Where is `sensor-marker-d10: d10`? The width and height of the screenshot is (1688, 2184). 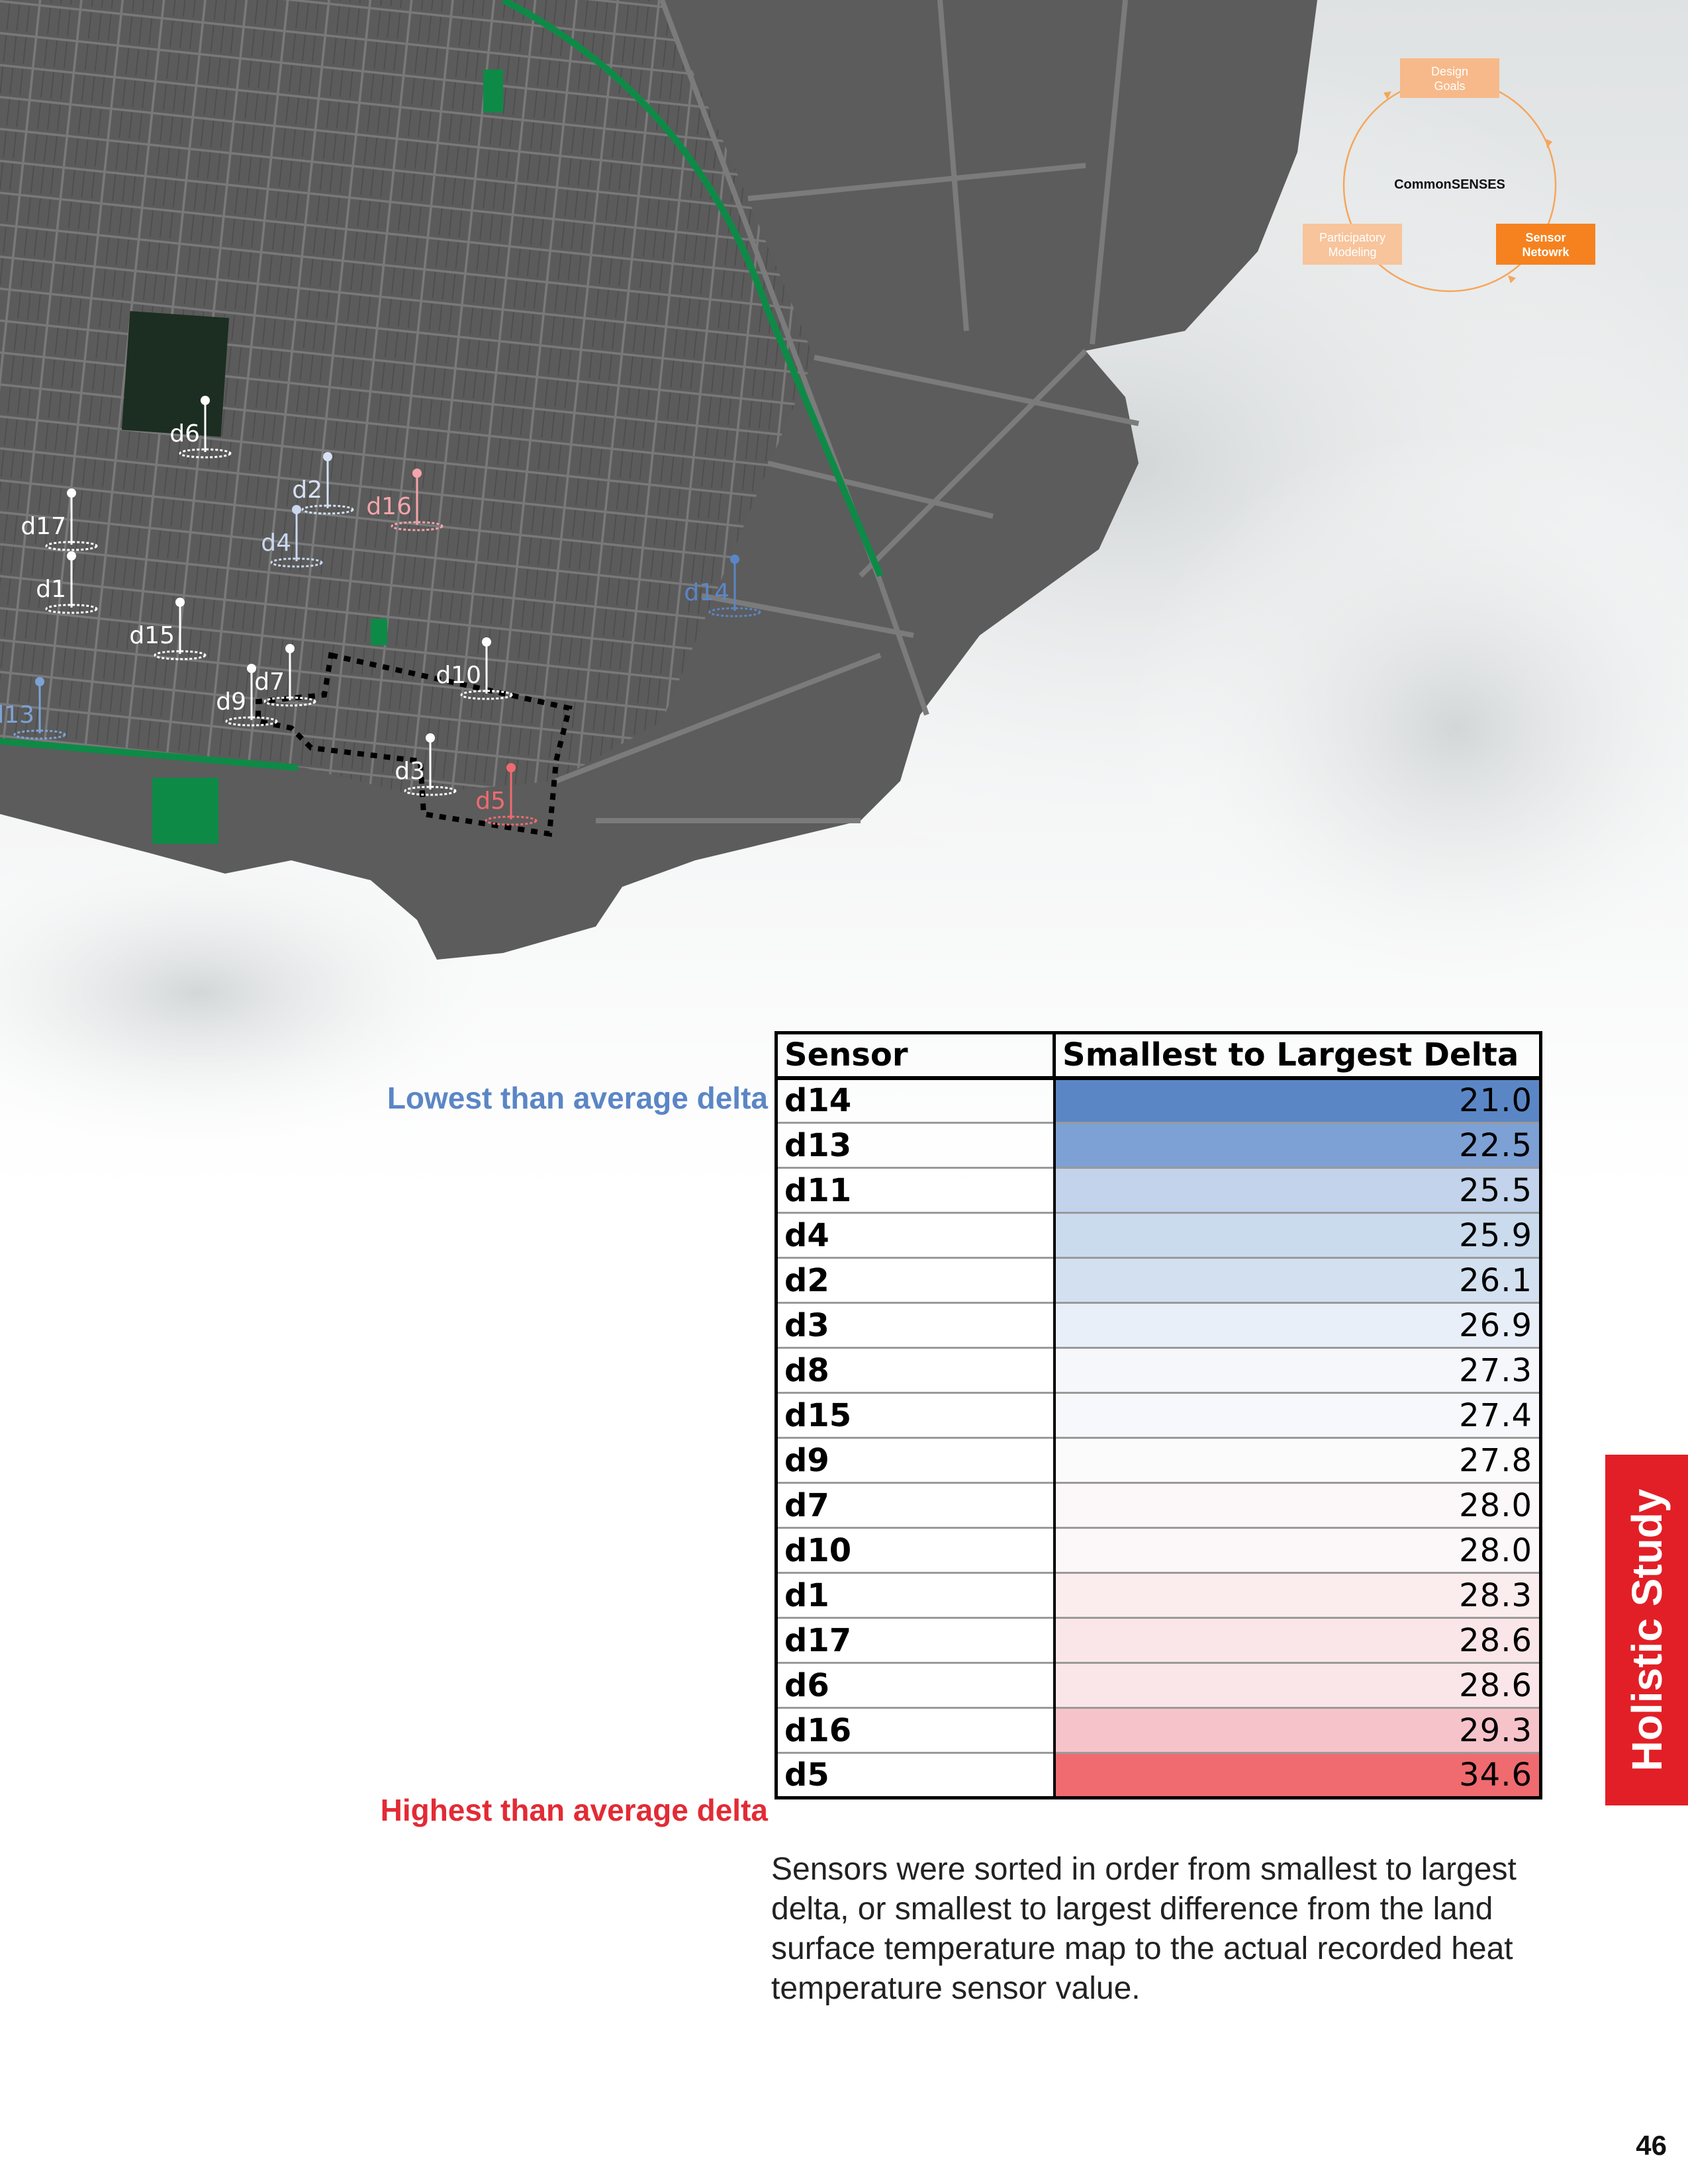
sensor-marker-d10: d10 is located at coordinates (474, 668).